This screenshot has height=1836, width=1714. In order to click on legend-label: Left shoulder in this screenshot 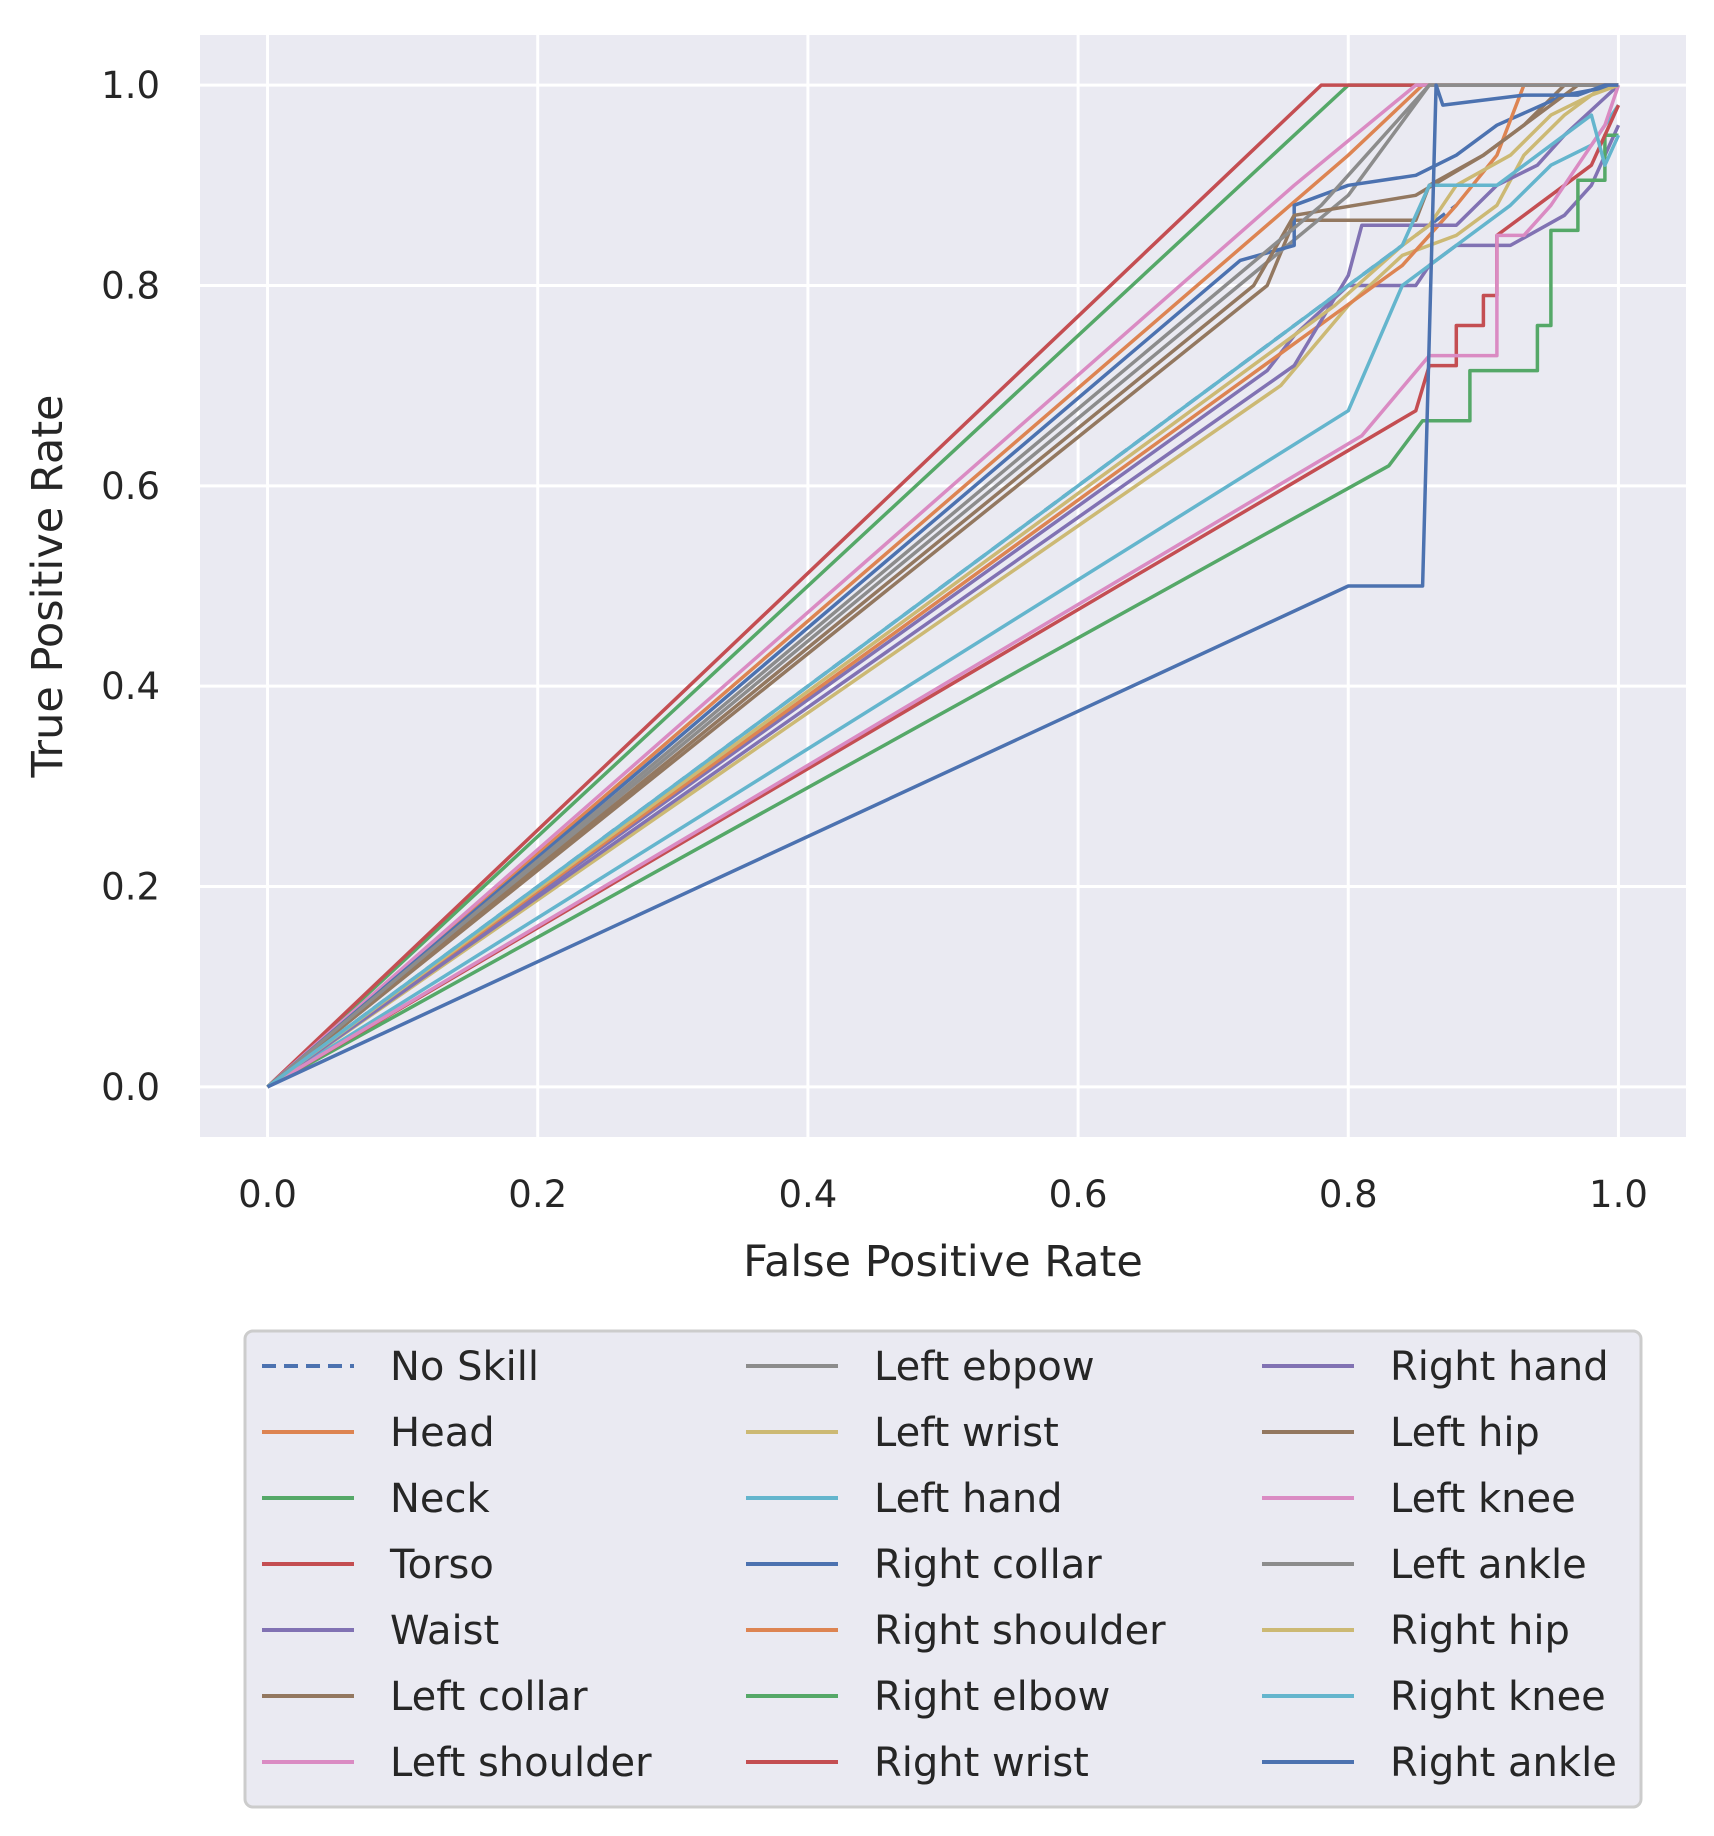, I will do `click(521, 1763)`.